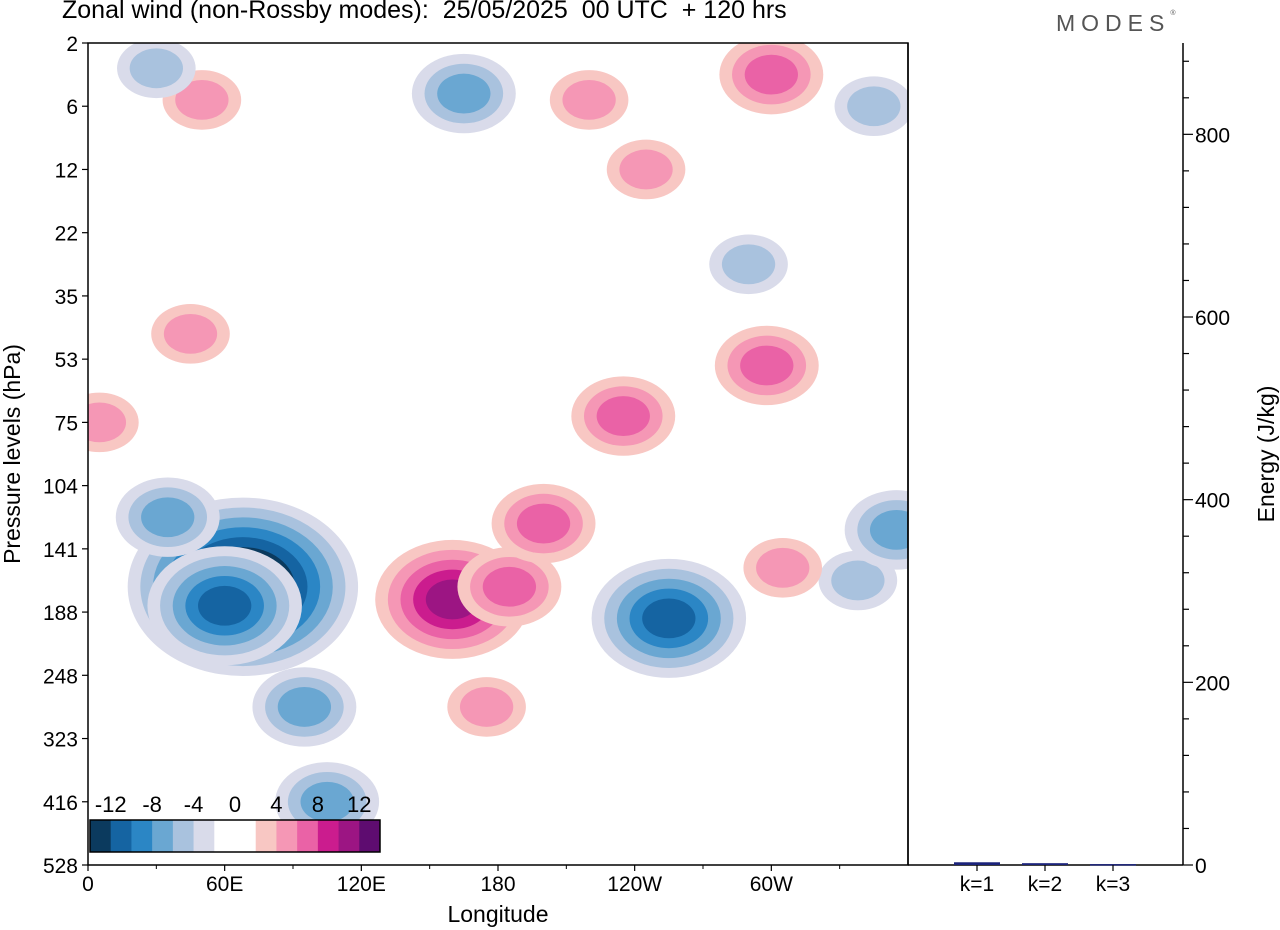 This screenshot has width=1280, height=930. Describe the element at coordinates (60, 803) in the screenshot. I see `y-tick-label: 416` at that location.